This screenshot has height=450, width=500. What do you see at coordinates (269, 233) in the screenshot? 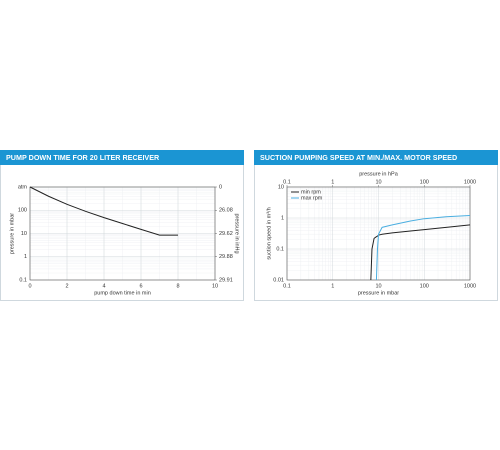
I see `y-axis-label: suction speed in m³/h` at bounding box center [269, 233].